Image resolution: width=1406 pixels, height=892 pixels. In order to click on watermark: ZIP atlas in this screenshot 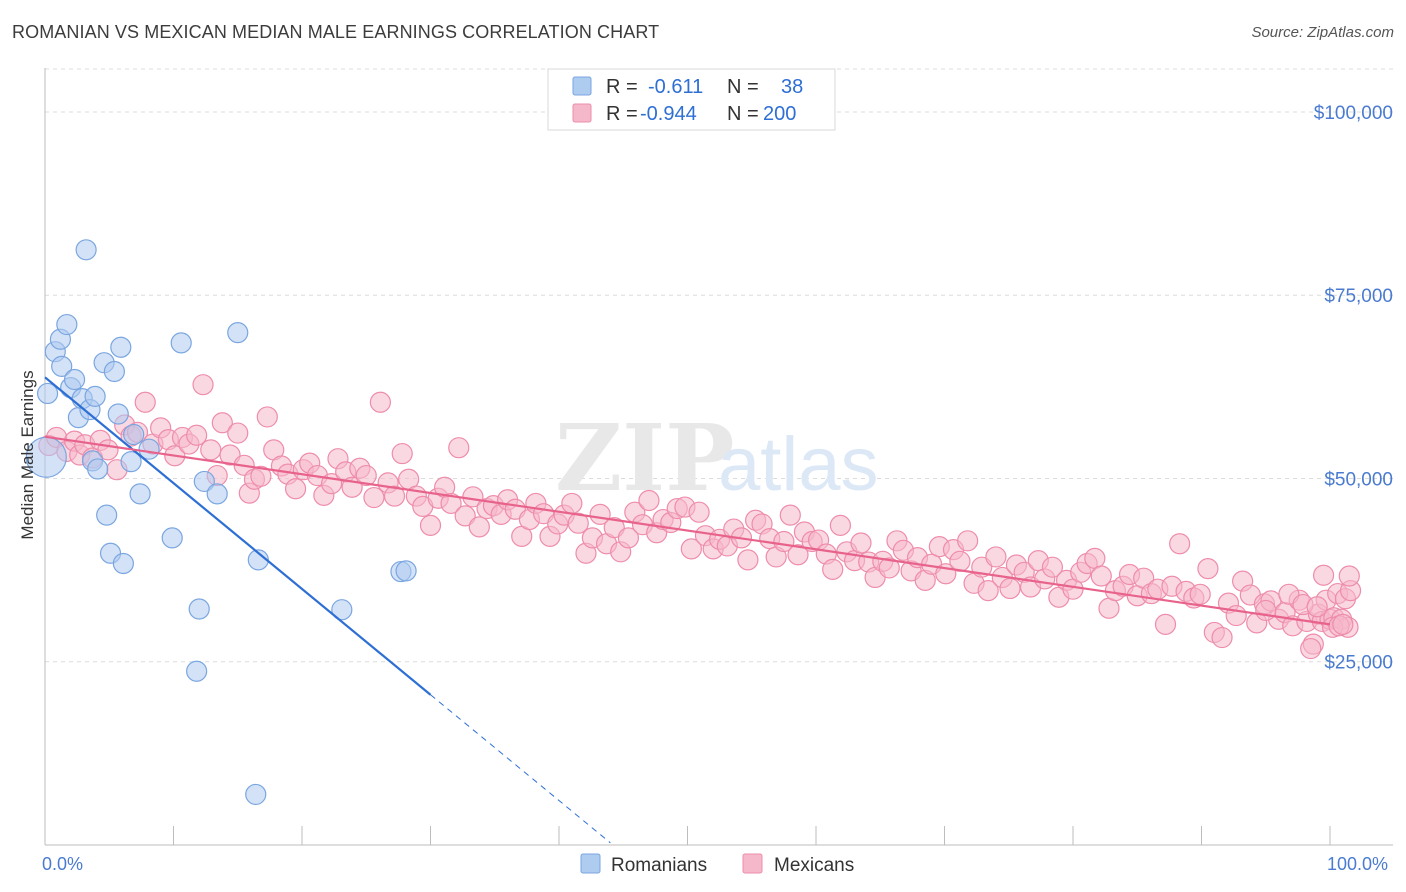, I will do `click(717, 458)`.